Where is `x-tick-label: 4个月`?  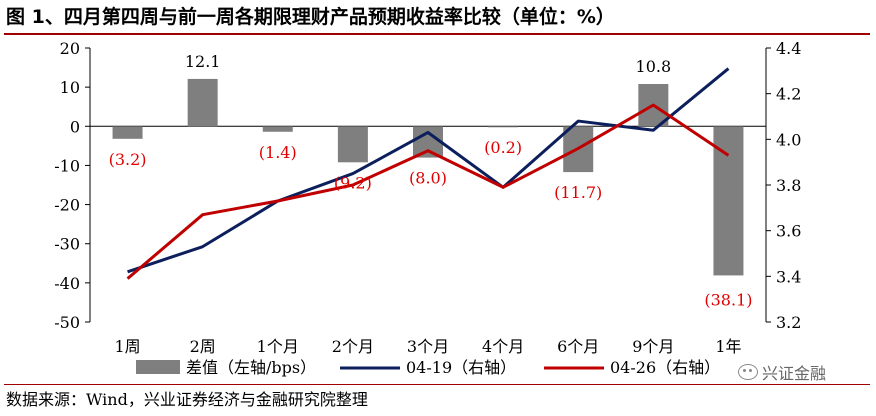 x-tick-label: 4个月 is located at coordinates (503, 346).